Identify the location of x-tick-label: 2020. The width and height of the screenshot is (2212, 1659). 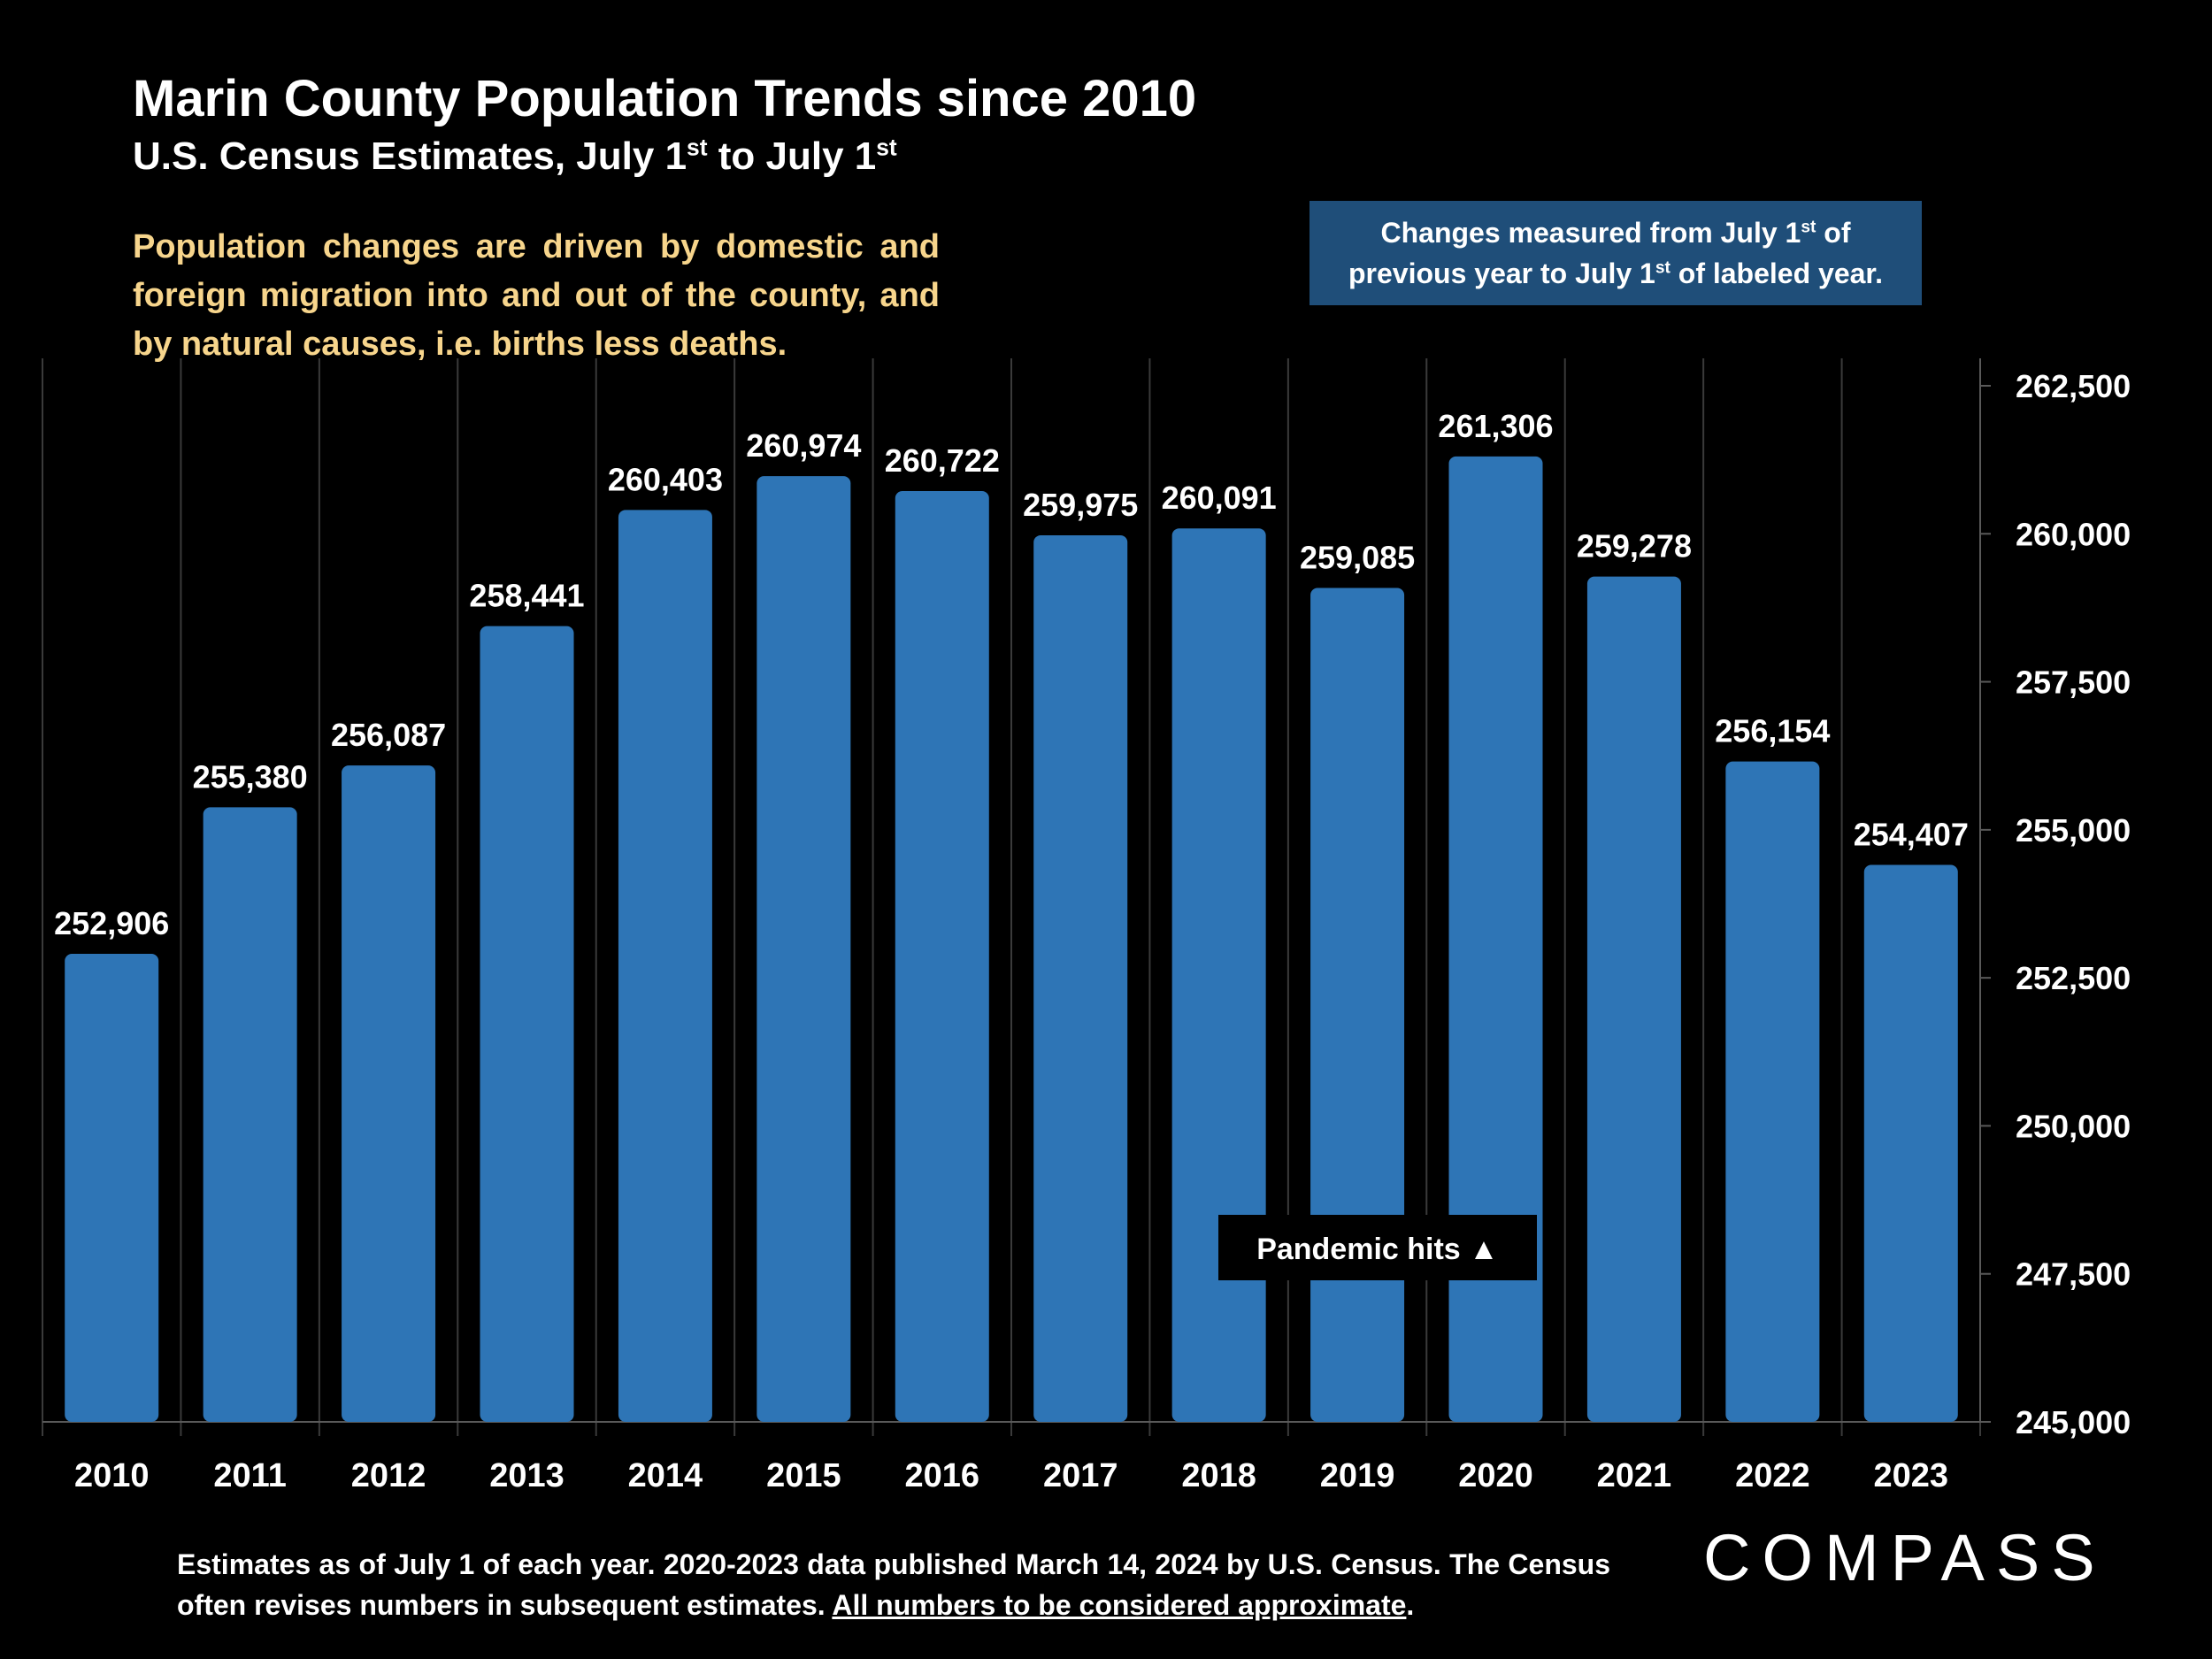
(1495, 1475).